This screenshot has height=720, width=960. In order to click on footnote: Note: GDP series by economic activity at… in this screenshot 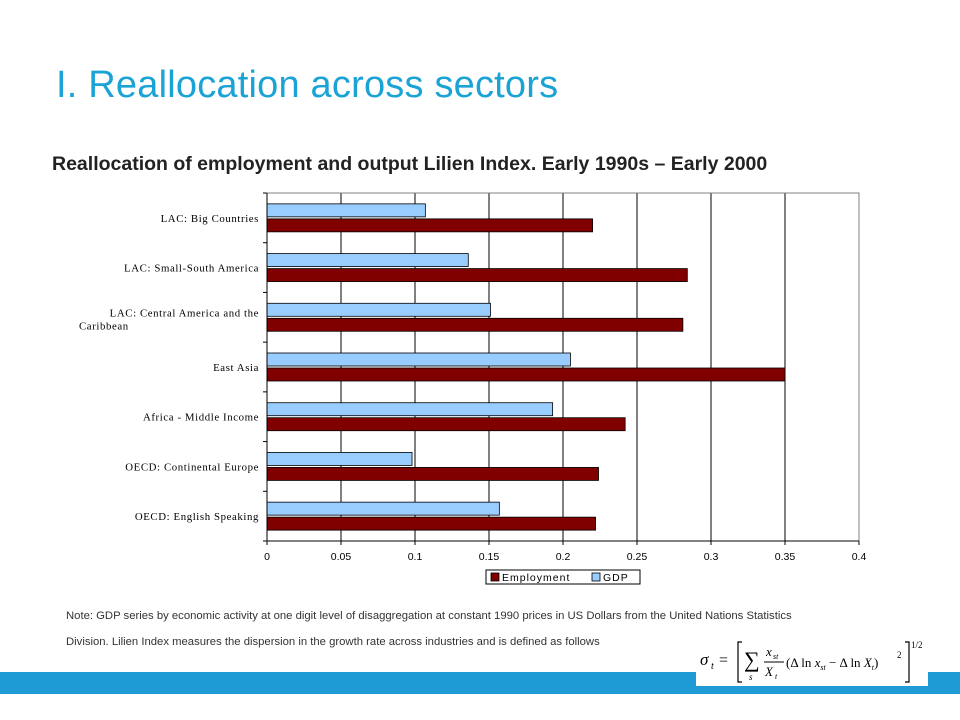, I will do `click(496, 629)`.